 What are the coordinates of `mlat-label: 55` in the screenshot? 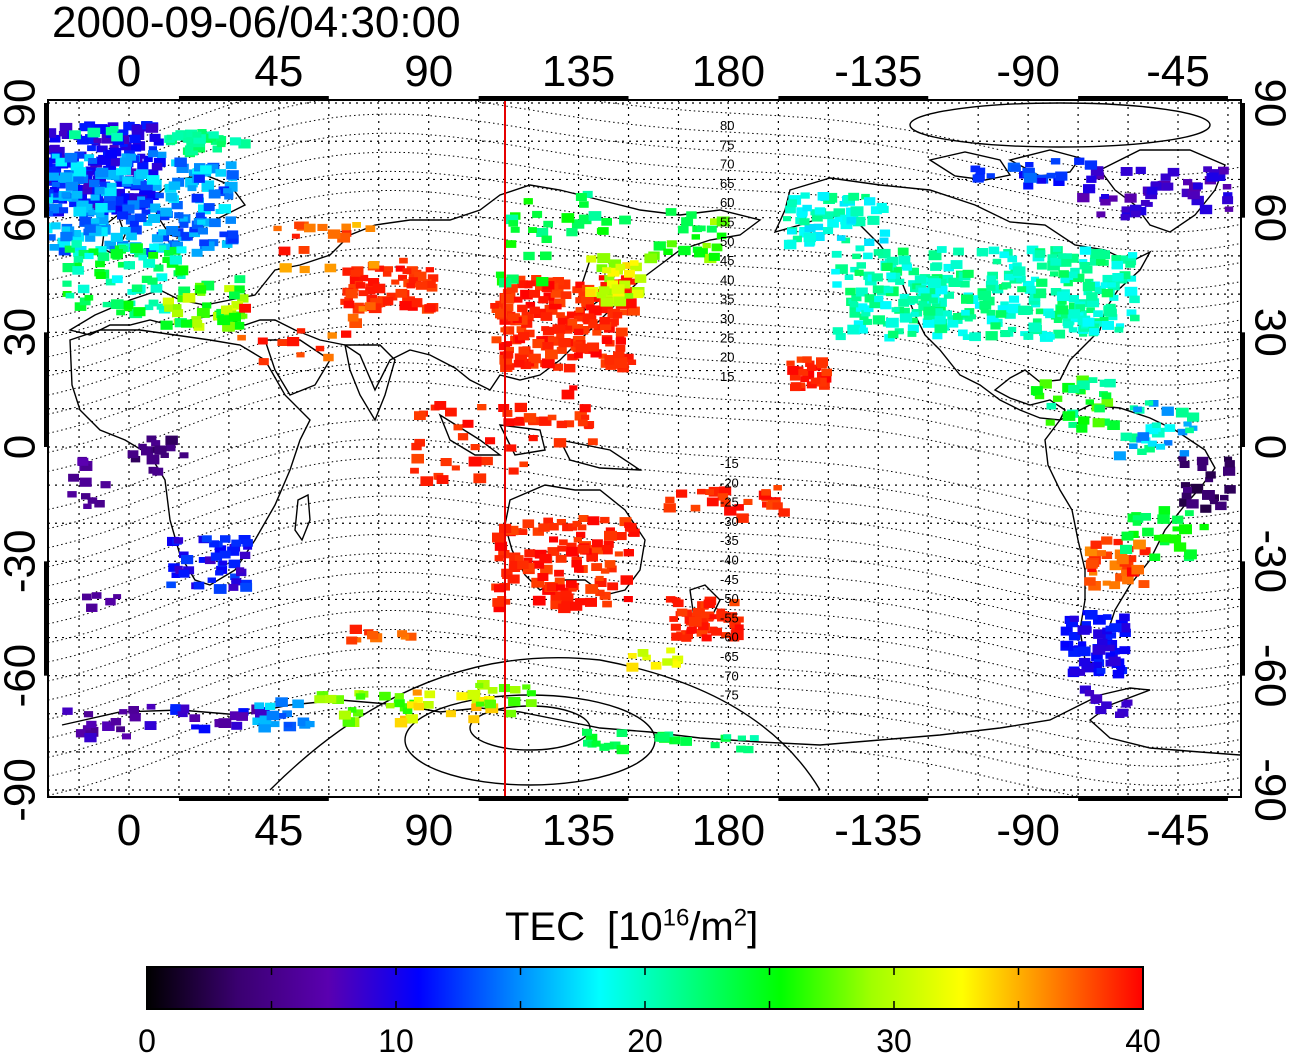 It's located at (727, 222).